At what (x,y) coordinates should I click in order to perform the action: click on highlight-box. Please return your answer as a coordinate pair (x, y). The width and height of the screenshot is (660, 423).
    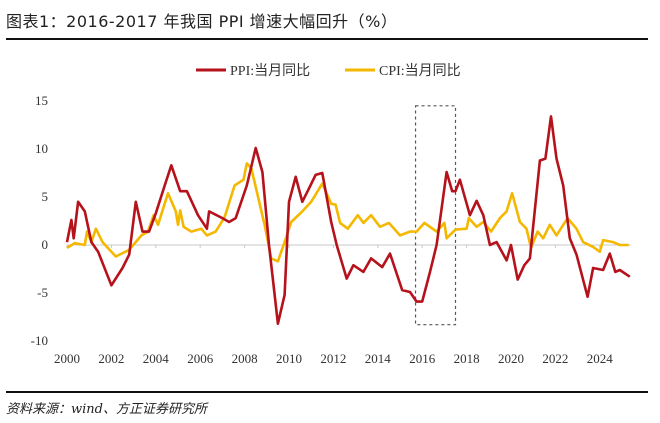
    Looking at the image, I should click on (435, 215).